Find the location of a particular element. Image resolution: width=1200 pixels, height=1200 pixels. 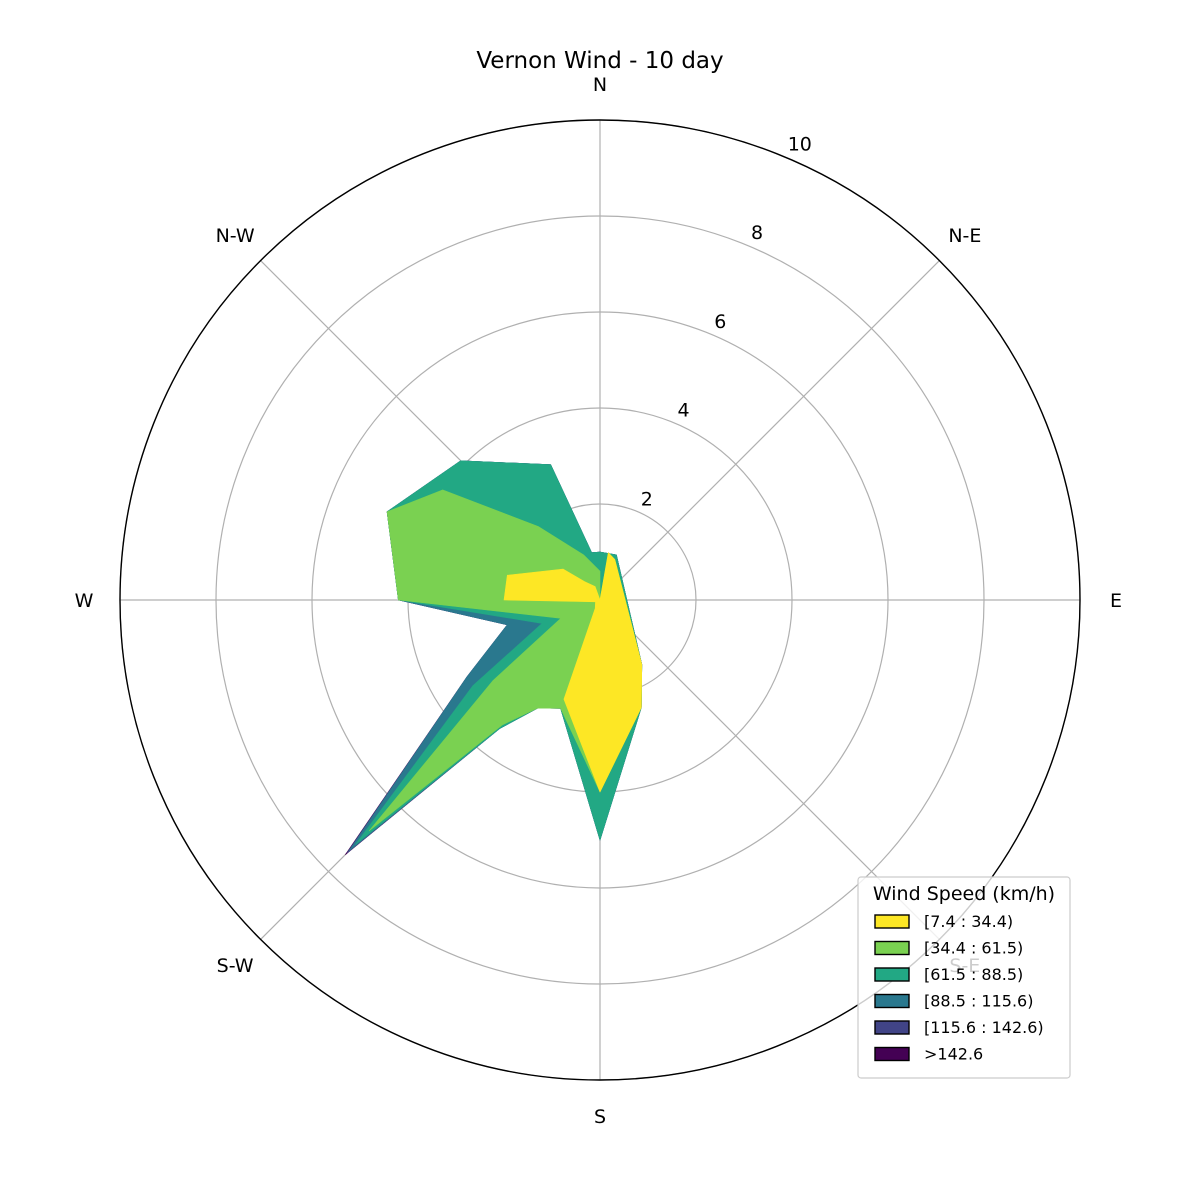

legend-entry-label: [34.4 : 61.5) is located at coordinates (973, 948).